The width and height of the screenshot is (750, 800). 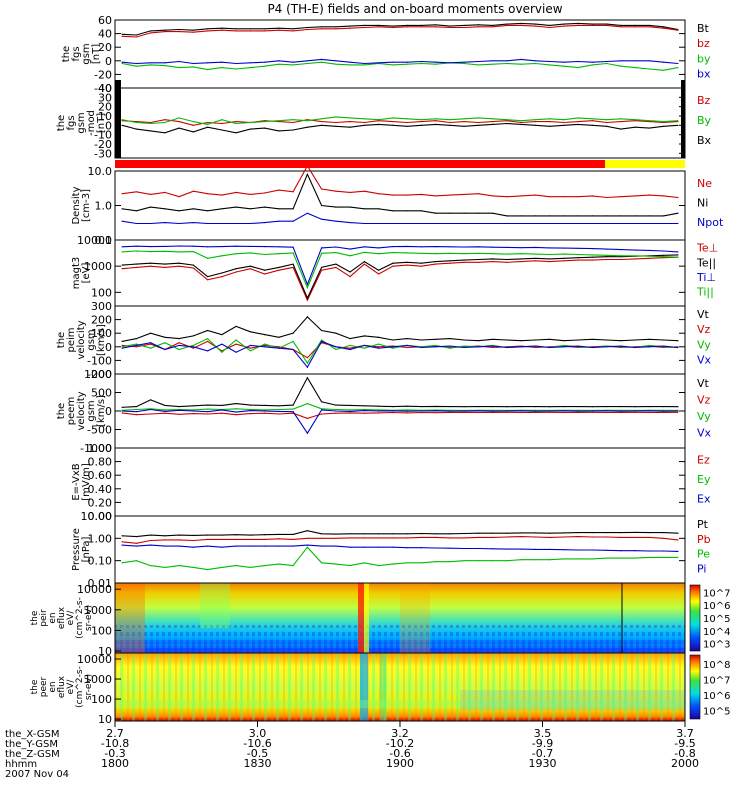 I want to click on y-tick-label: -100, so click(x=99, y=360).